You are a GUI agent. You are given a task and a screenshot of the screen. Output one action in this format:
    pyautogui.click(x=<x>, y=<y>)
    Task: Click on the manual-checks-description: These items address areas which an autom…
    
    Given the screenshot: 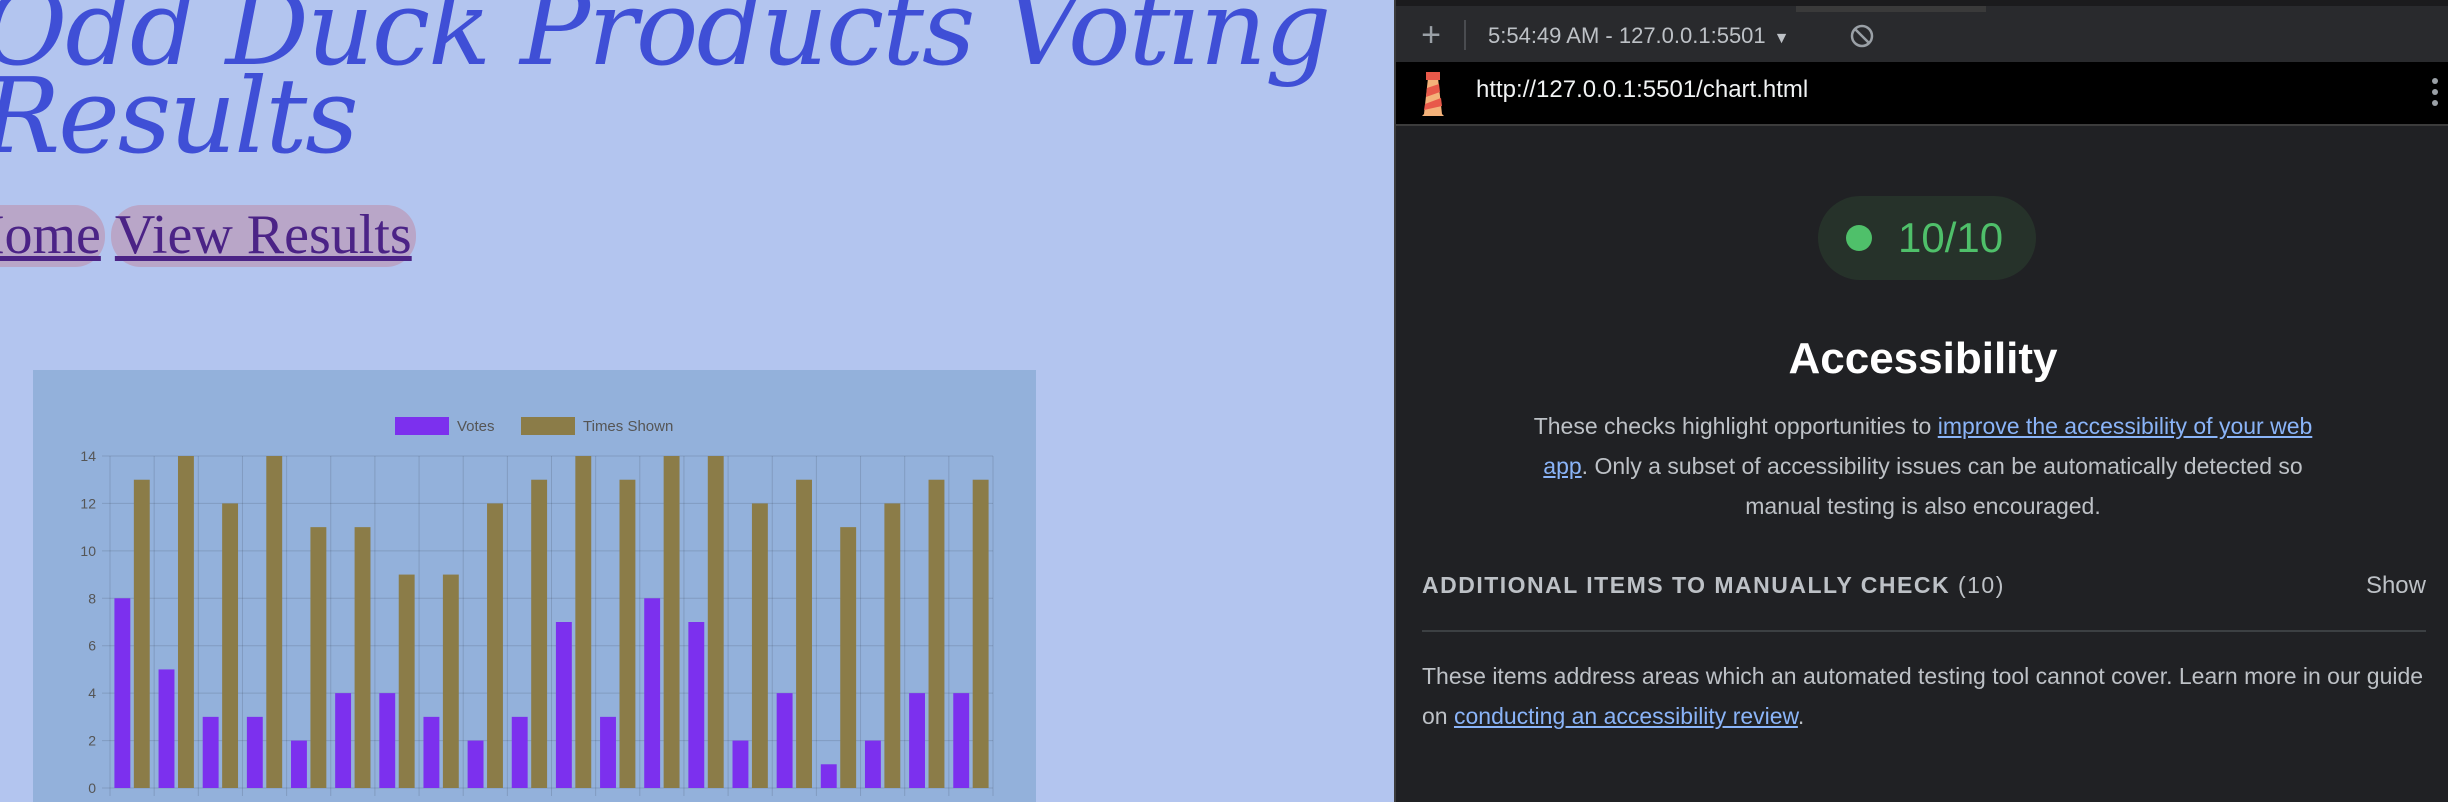 What is the action you would take?
    pyautogui.click(x=1924, y=696)
    